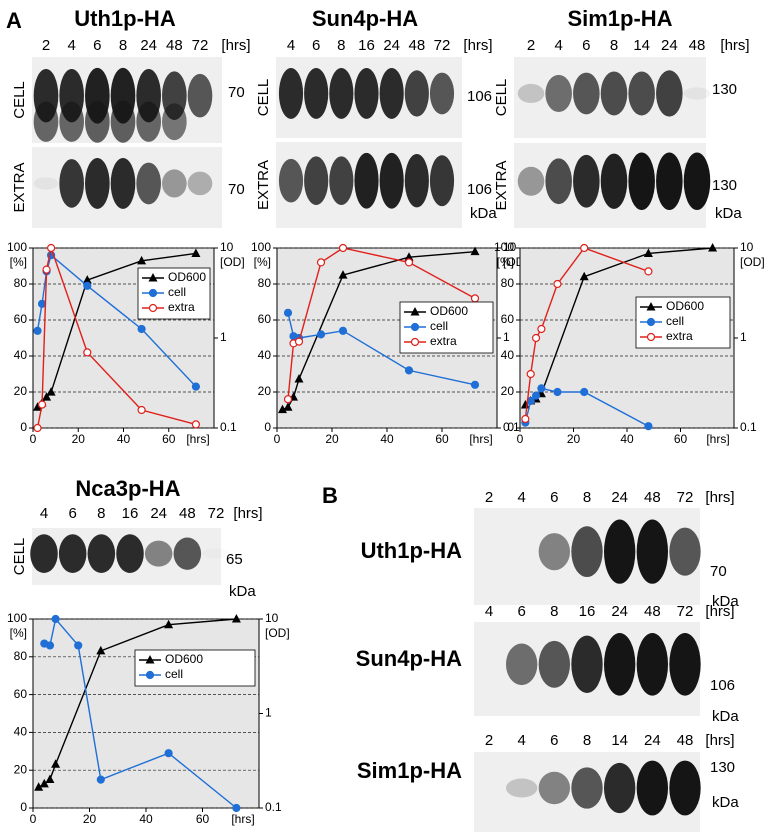 The image size is (773, 834). I want to click on x-tick-label: 40, so click(387, 439).